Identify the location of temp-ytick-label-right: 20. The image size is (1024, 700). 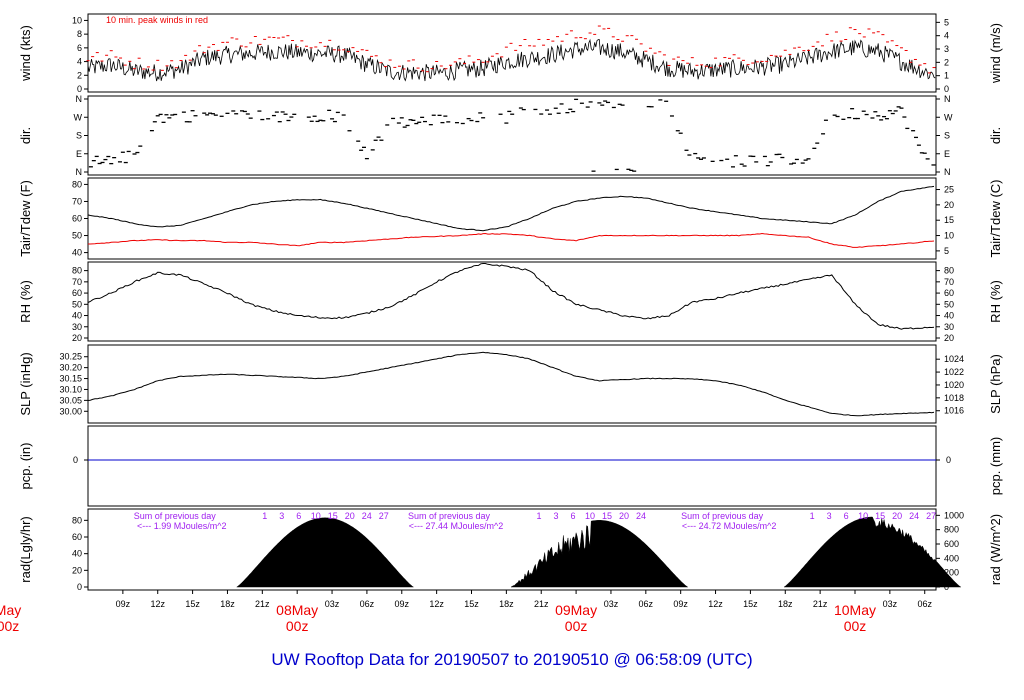
(949, 205).